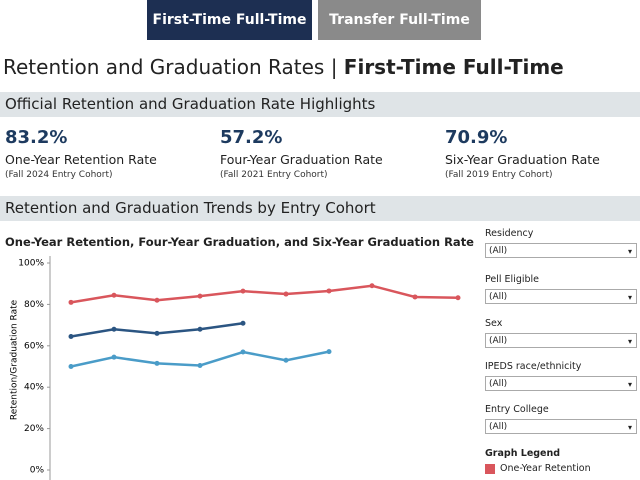  I want to click on title-emphasis: First-Time Full-Time, so click(453, 67).